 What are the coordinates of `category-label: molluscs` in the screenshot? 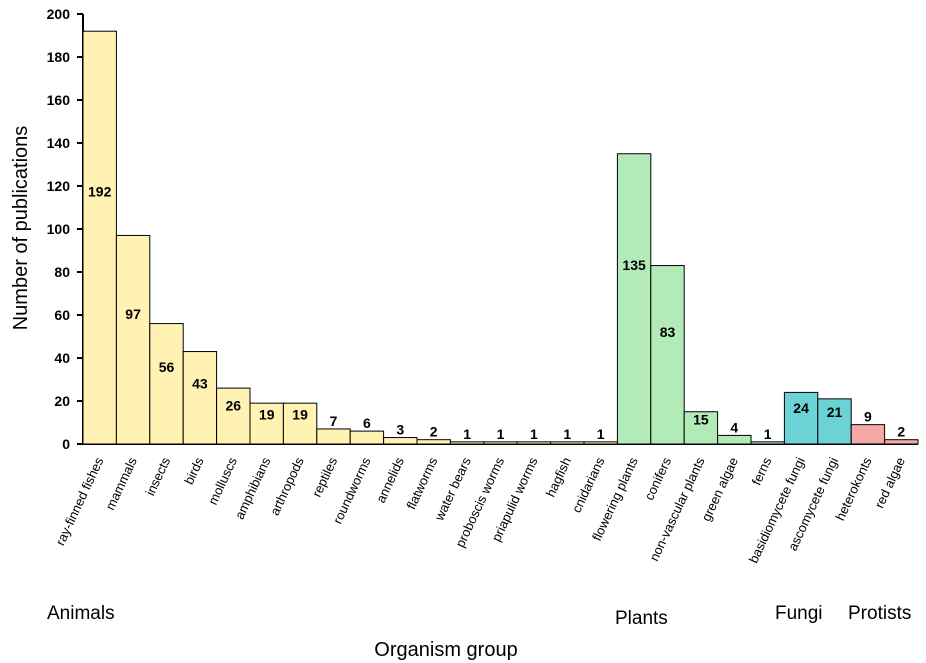 It's located at (222, 480).